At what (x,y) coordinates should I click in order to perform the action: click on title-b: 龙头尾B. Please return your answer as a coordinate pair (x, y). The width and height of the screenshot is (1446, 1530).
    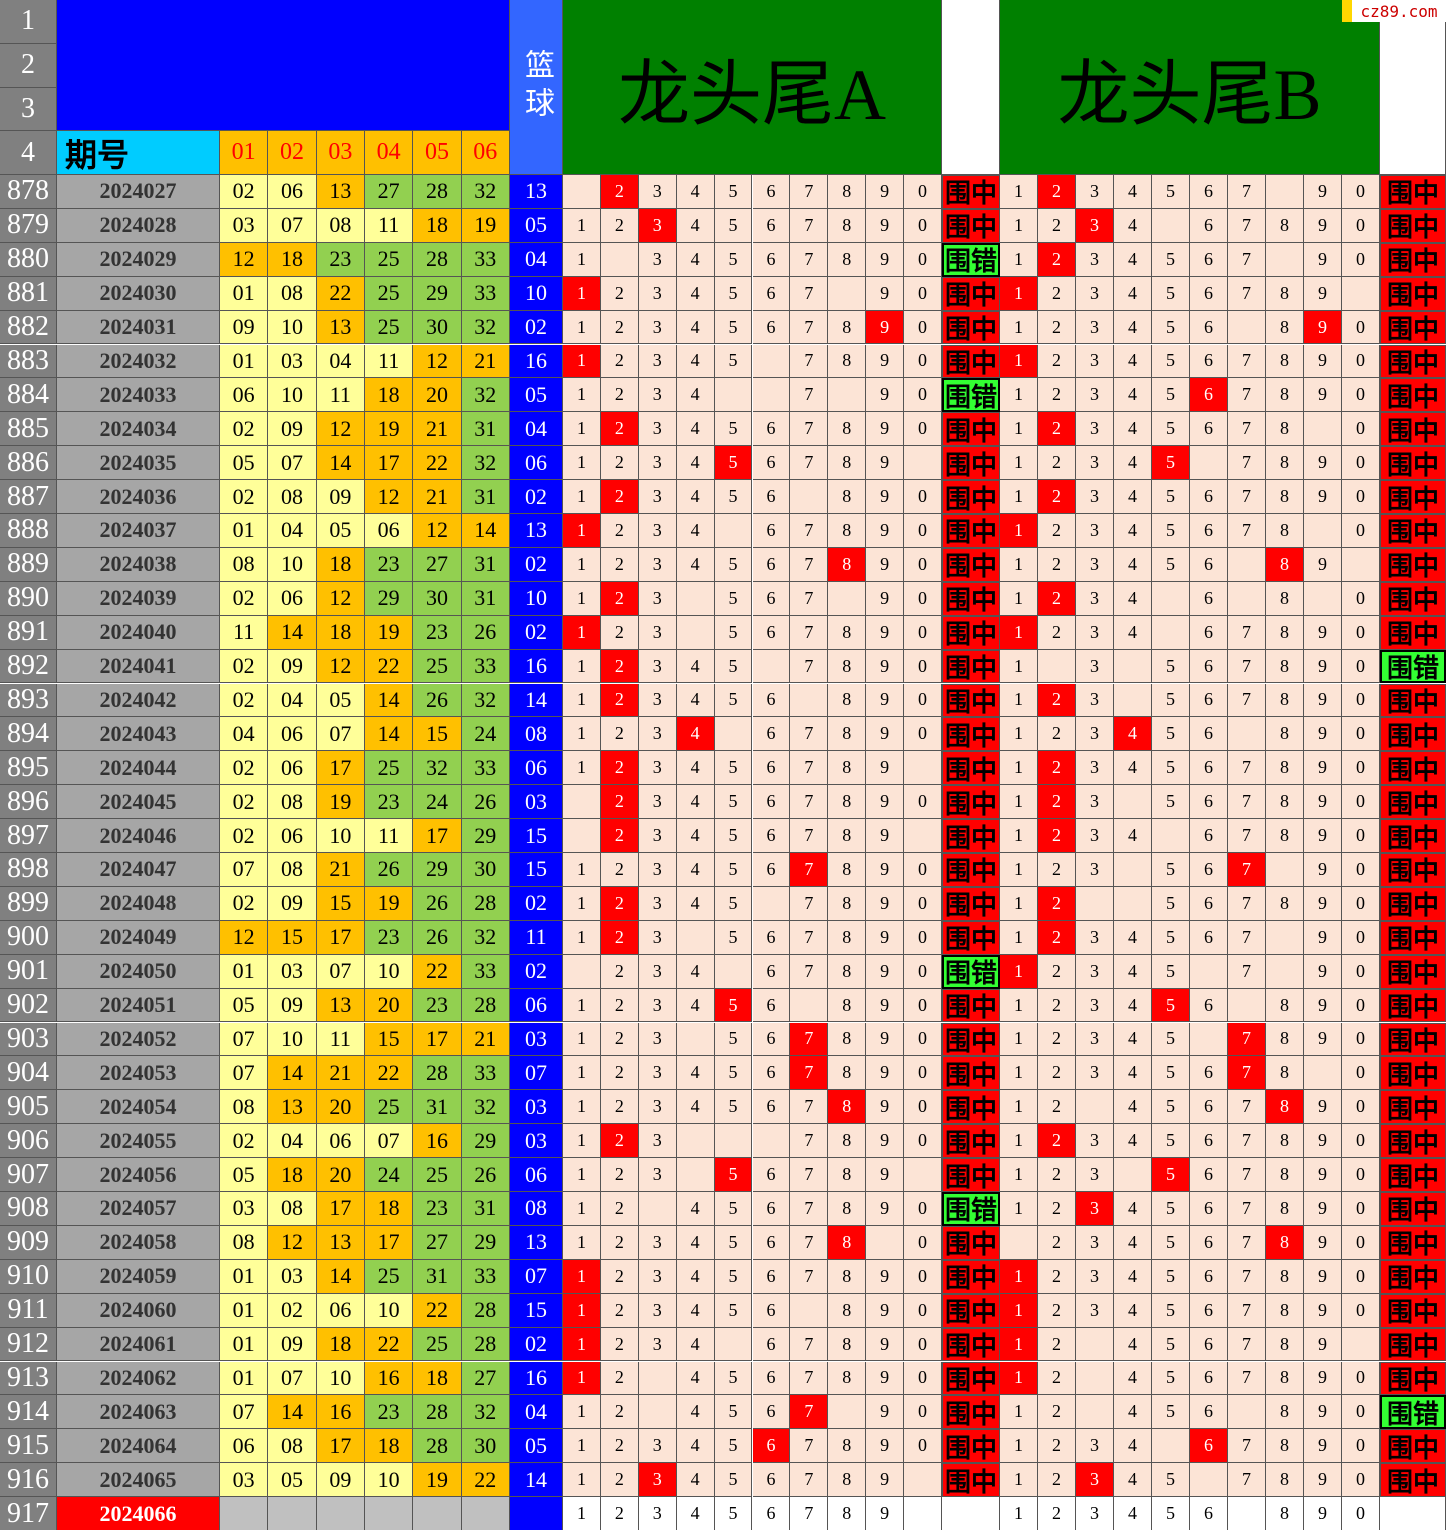
    Looking at the image, I should click on (1190, 87).